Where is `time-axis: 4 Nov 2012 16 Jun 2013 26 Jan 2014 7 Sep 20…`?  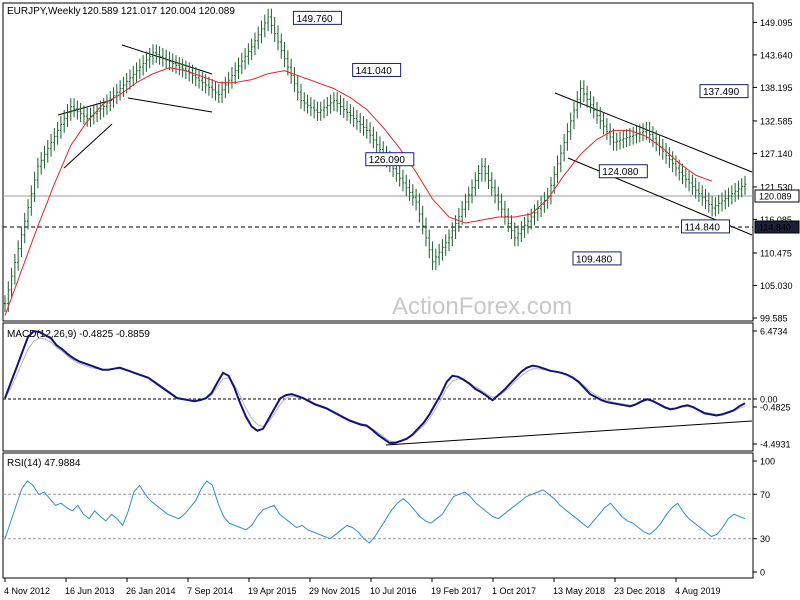
time-axis: 4 Nov 2012 16 Jun 2013 26 Jan 2014 7 Sep 20… is located at coordinates (362, 587).